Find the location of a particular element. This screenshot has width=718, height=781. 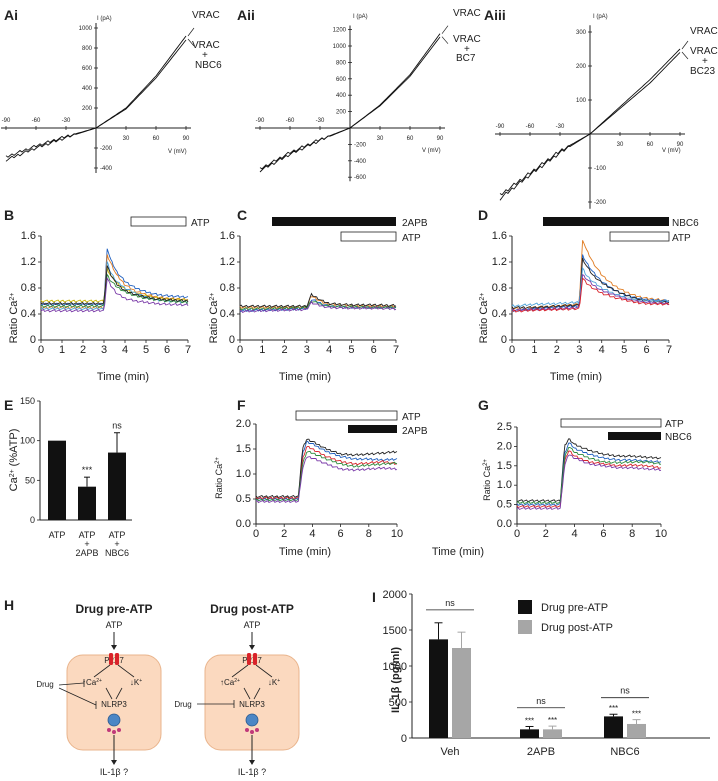

il-arrowhead is located at coordinates (114, 762).